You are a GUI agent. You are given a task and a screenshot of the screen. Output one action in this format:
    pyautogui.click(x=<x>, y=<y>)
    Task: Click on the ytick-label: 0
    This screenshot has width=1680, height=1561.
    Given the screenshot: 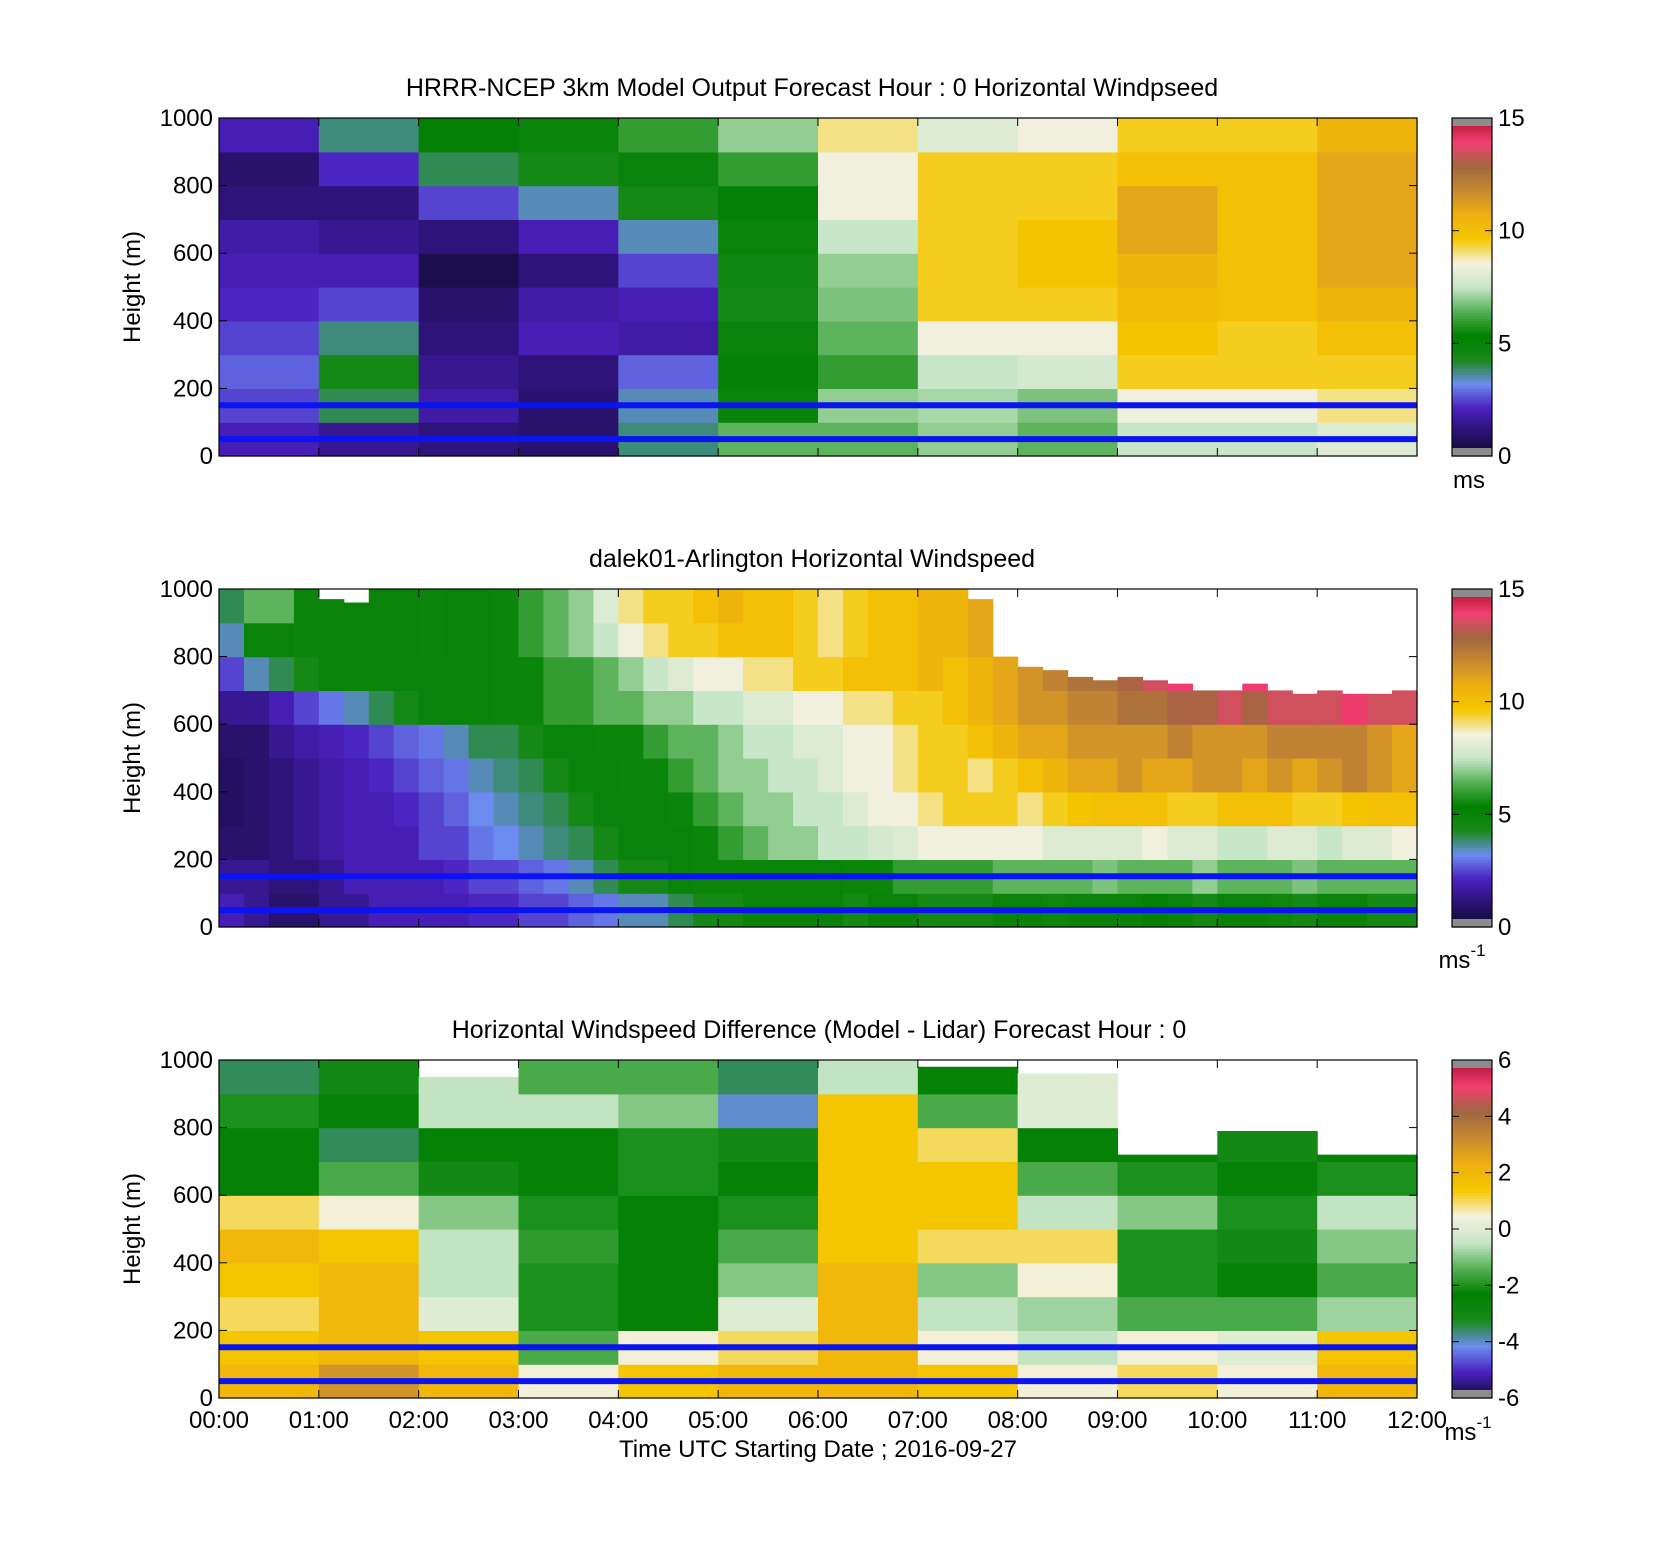 What is the action you would take?
    pyautogui.click(x=206, y=1398)
    